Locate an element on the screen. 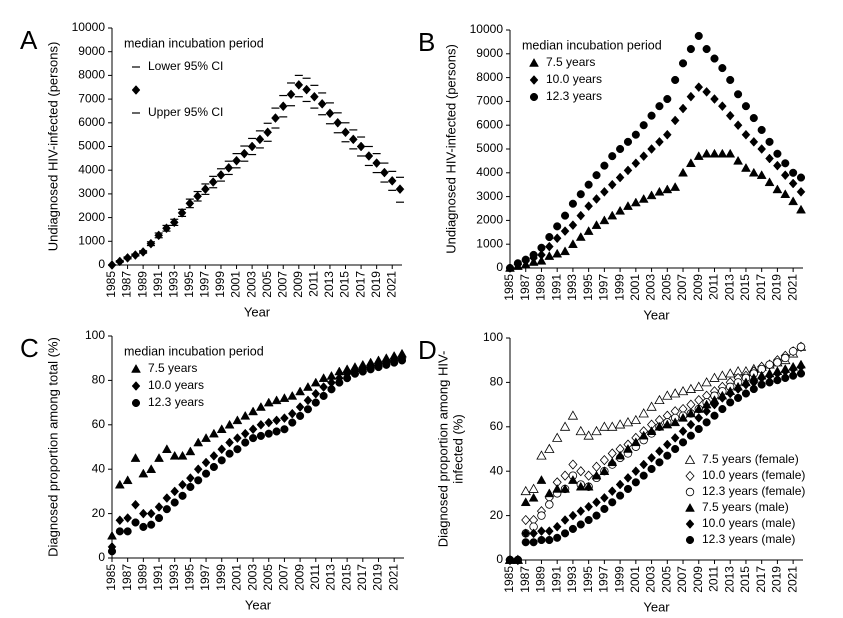  y-tick-label: 2000 is located at coordinates (91, 217).